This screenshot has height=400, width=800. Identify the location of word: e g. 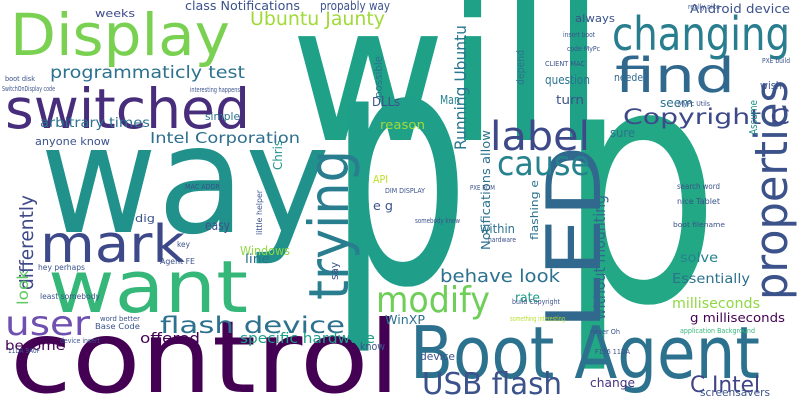
(383, 206).